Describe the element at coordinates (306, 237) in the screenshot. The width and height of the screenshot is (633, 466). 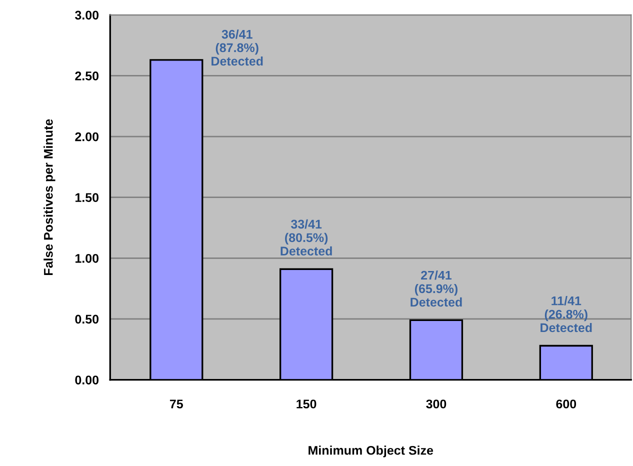
I see `annotation: 33/41 (80.5%) Detected` at that location.